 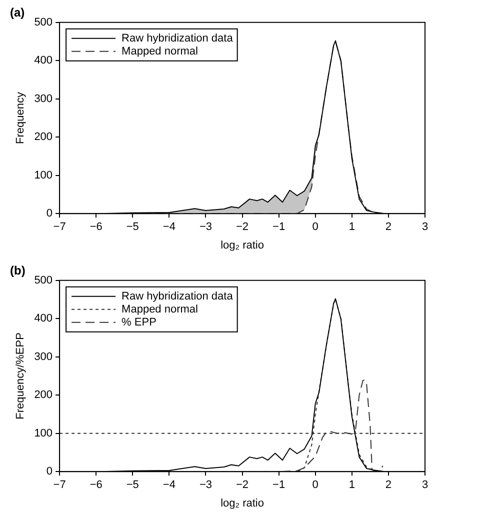 I want to click on chart-title: (b), so click(x=18, y=271).